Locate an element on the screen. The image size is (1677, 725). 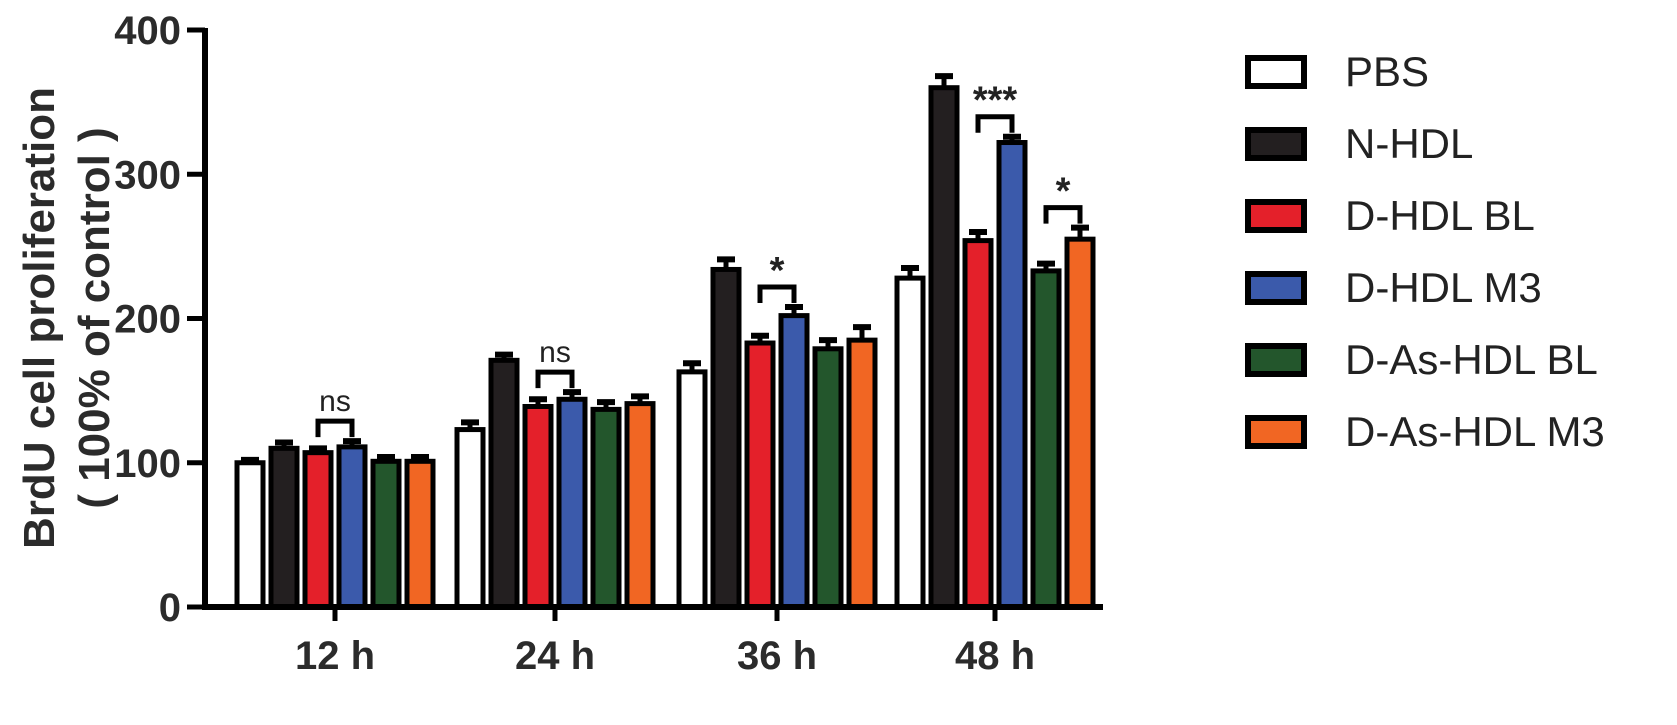
x-tick-label: 12 h is located at coordinates (335, 656).